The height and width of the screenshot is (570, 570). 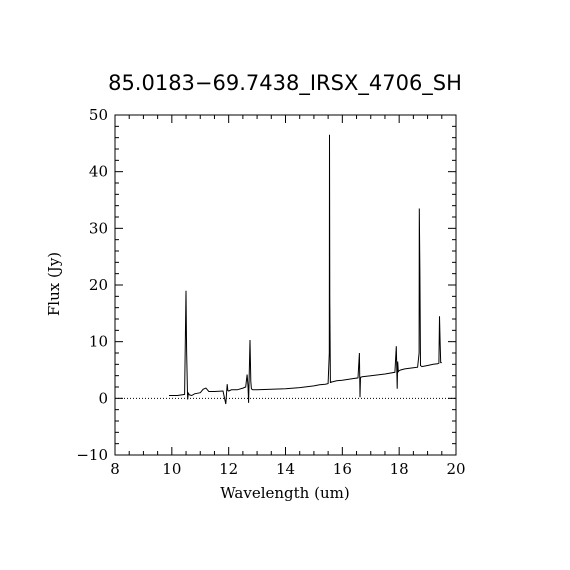 I want to click on y-tick-label: 20, so click(x=98, y=285).